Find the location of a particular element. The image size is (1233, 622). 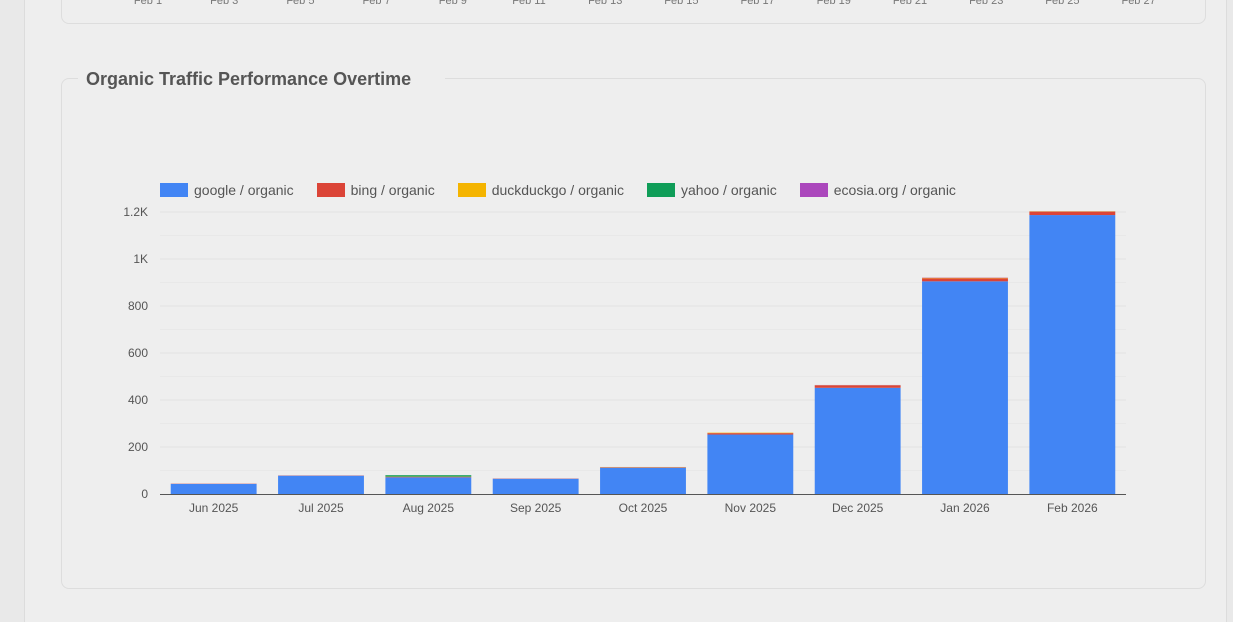

legend-label: duckduckgo / organic is located at coordinates (558, 190).